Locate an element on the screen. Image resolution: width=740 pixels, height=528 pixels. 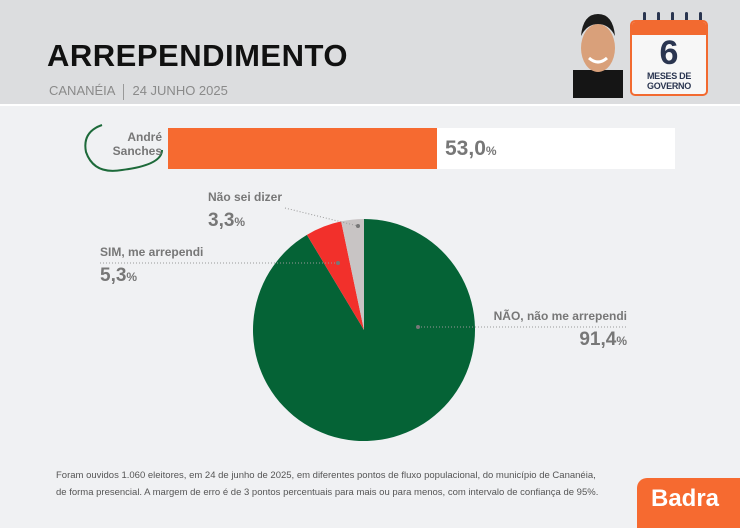
calendar-label: MESES DE GOVERNO is located at coordinates (669, 81).